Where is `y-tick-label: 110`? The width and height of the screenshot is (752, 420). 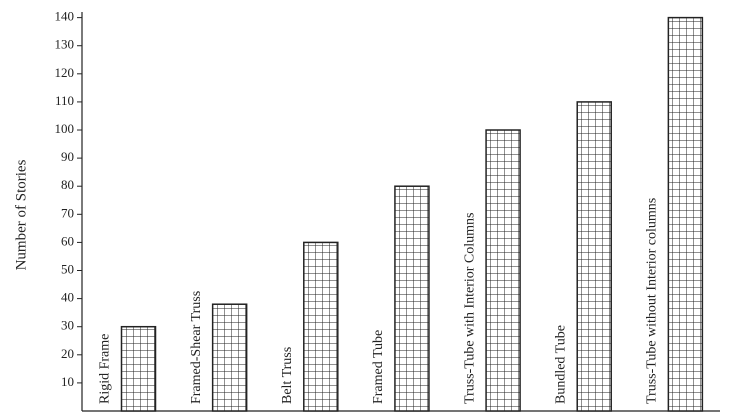
y-tick-label: 110 is located at coordinates (64, 100).